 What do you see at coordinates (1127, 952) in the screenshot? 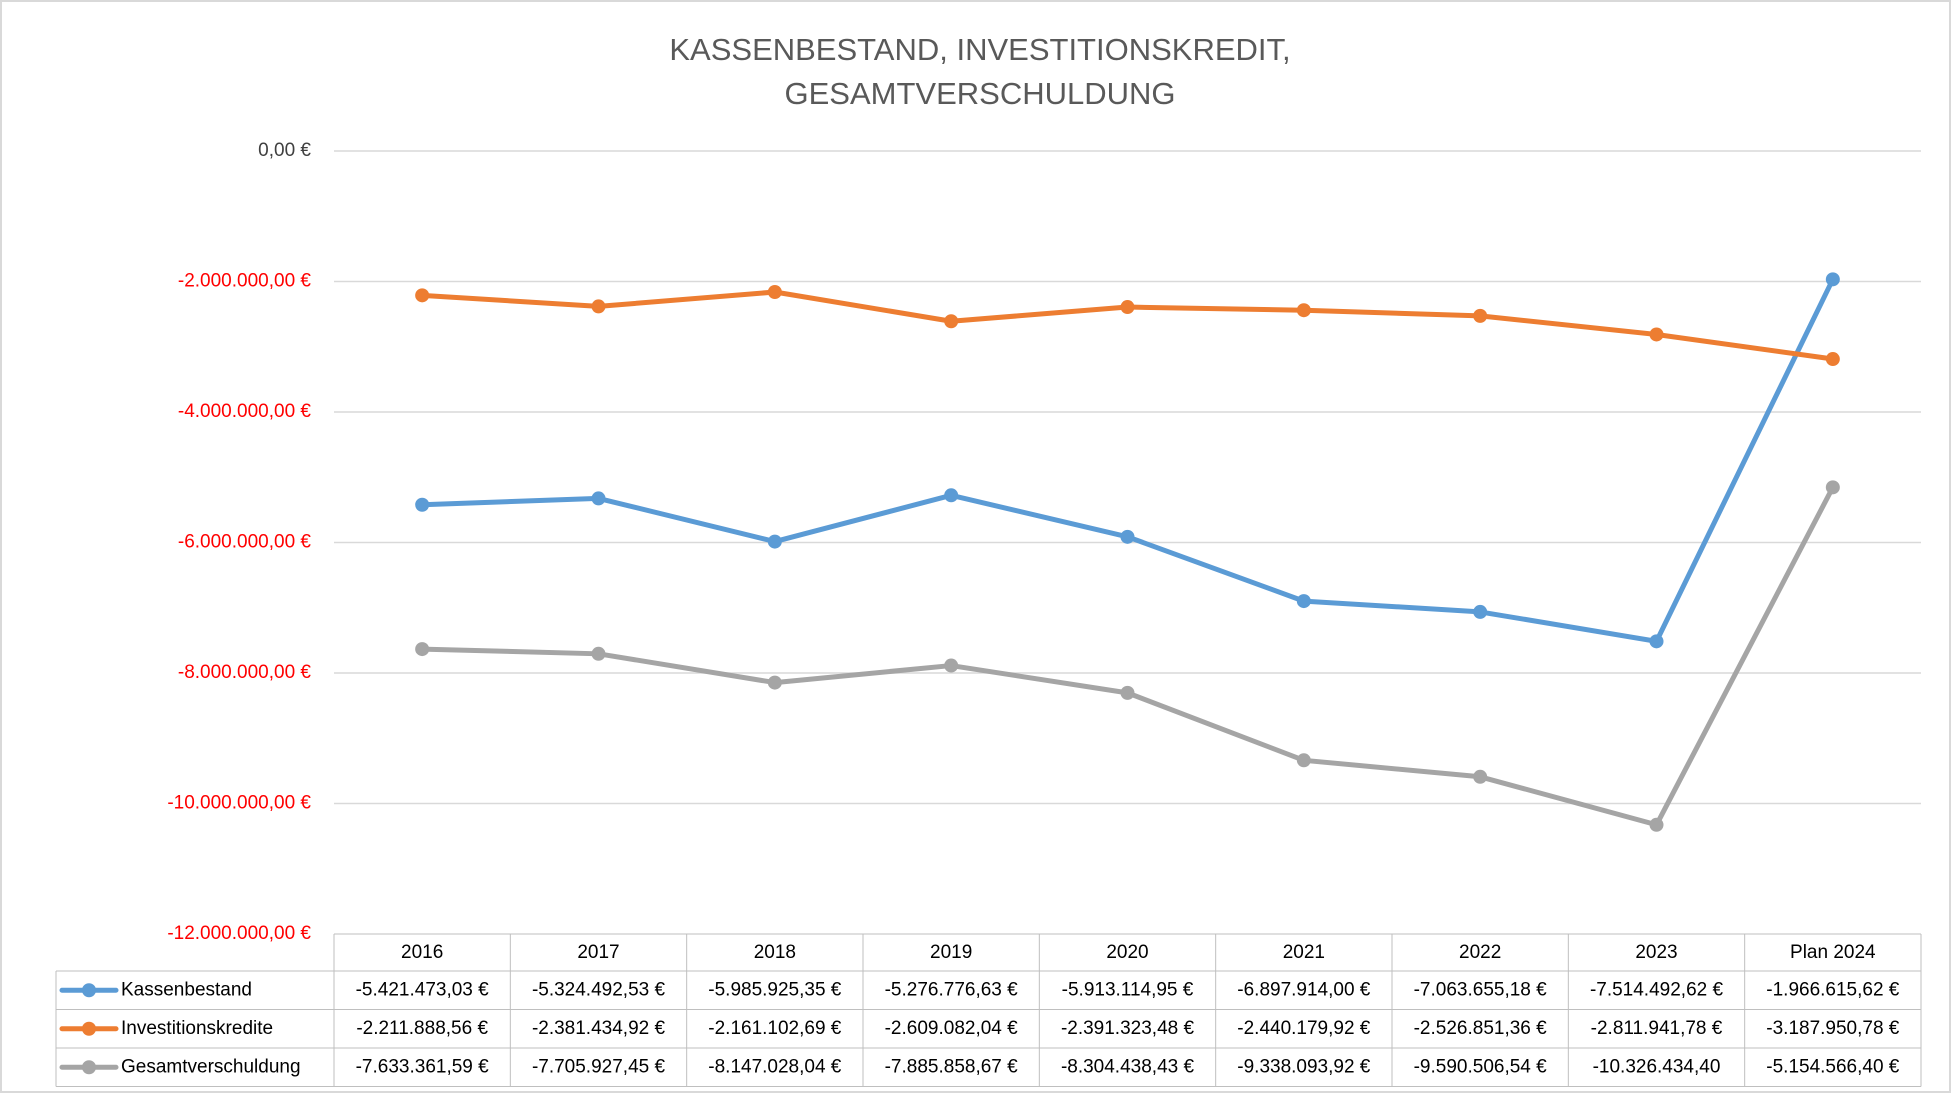
I see `x-tick-label: 2020` at bounding box center [1127, 952].